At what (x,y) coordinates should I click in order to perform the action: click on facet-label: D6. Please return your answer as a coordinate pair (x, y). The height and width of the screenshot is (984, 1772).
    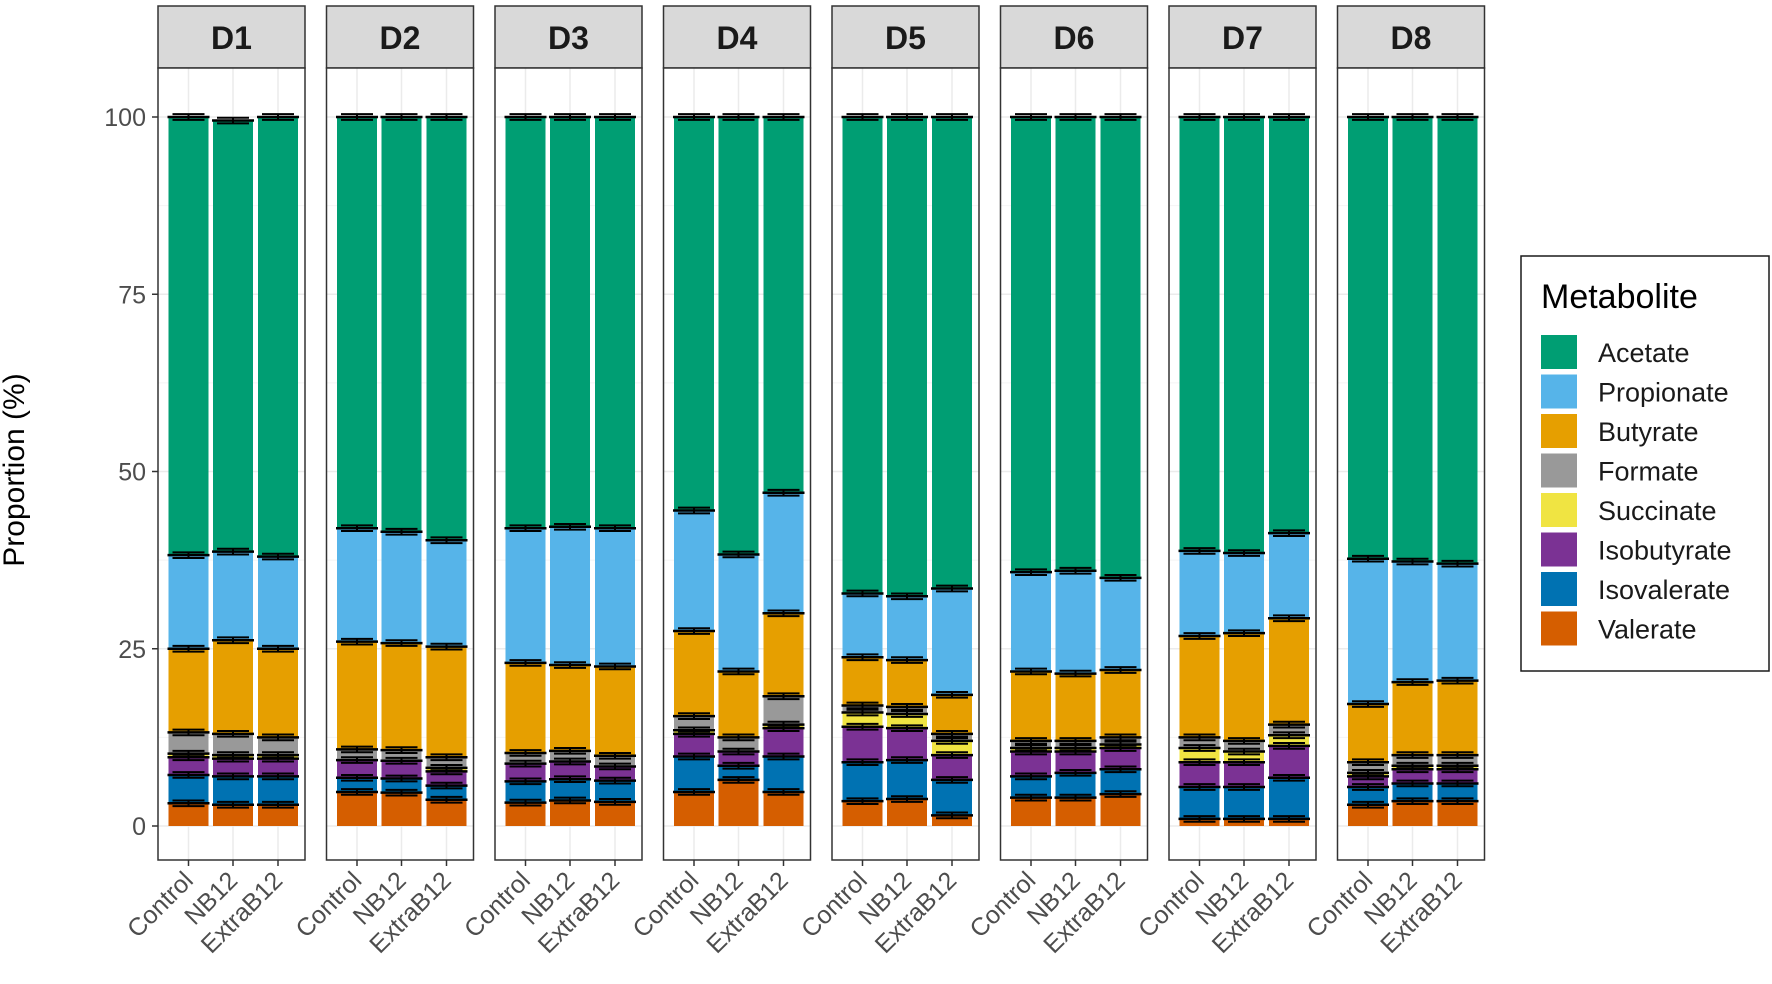
    Looking at the image, I should click on (1074, 38).